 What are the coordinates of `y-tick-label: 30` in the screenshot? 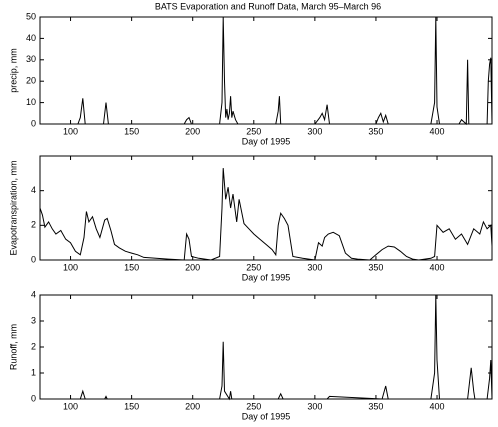 It's located at (31, 59).